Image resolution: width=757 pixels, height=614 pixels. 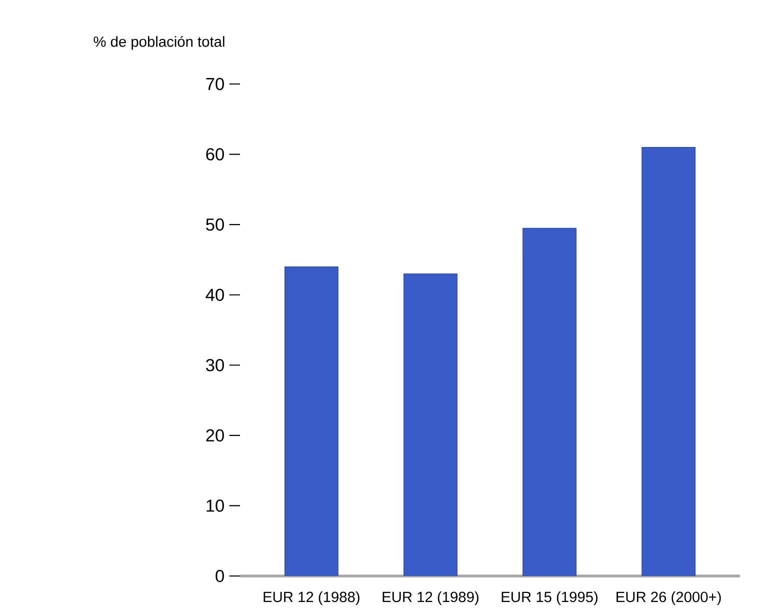 What do you see at coordinates (159, 43) in the screenshot?
I see `y-axis-title: % de población total` at bounding box center [159, 43].